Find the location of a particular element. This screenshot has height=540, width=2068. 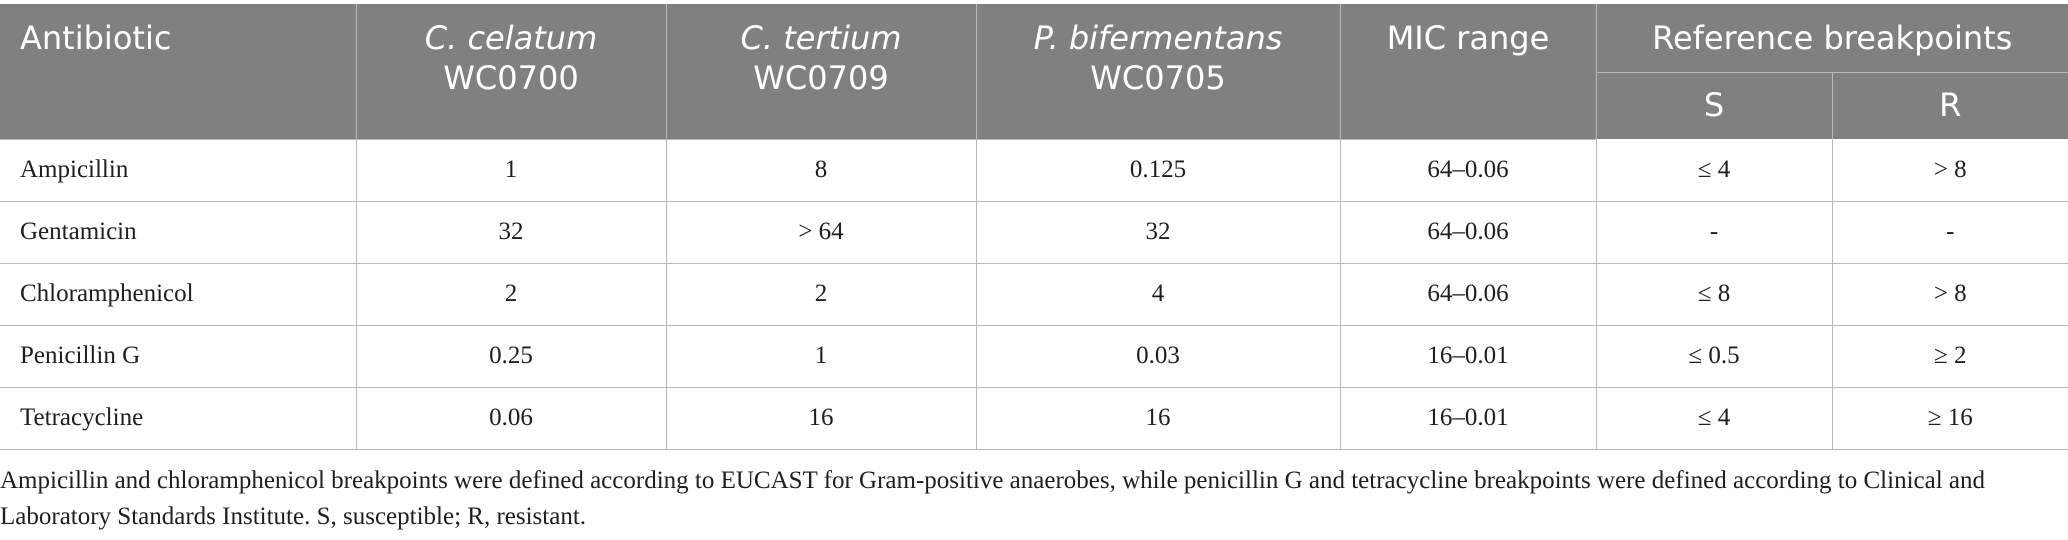

cell-antibiotic: Gentamicin is located at coordinates (178, 232).